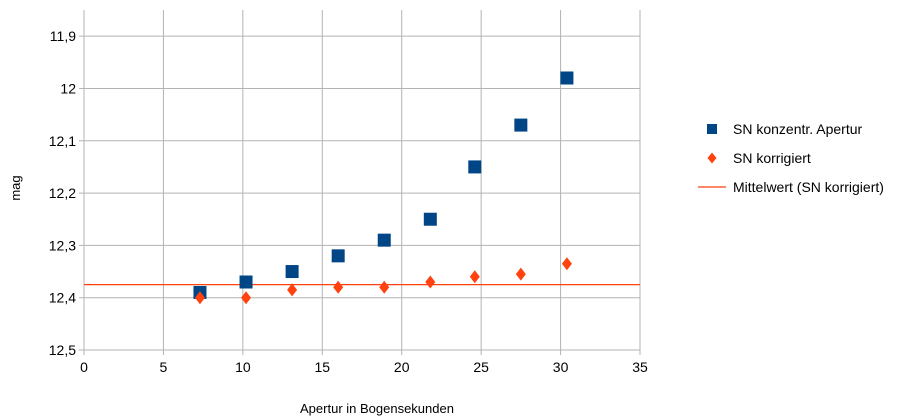  Describe the element at coordinates (798, 129) in the screenshot. I see `legend-label: SN konzentr. Apertur` at that location.